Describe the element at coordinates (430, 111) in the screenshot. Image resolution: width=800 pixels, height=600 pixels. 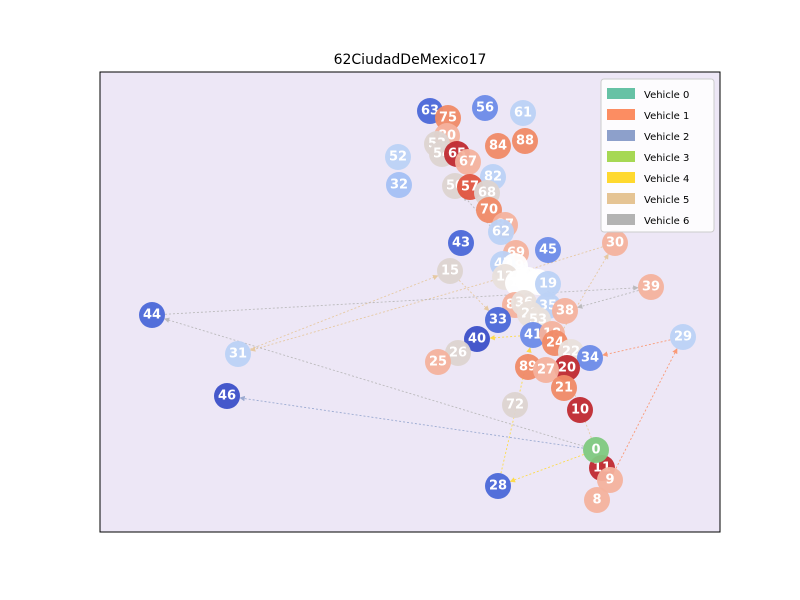
I see `node-label: 63` at that location.